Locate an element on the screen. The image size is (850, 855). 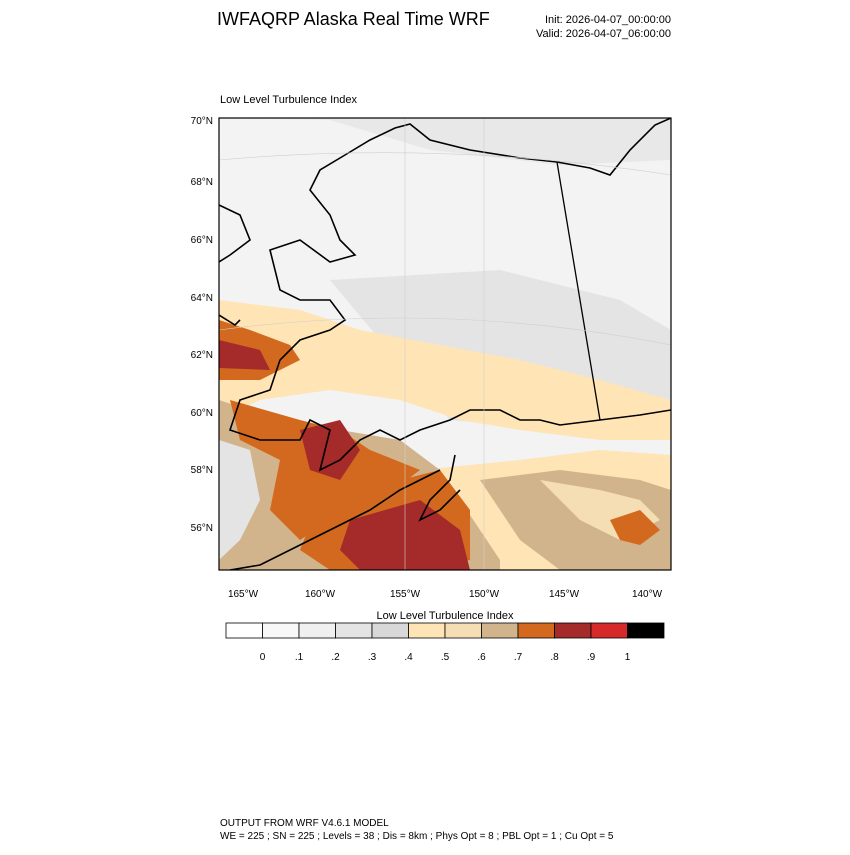
main-title: IWFAQRP Alaska Real Time WRF is located at coordinates (353, 19).